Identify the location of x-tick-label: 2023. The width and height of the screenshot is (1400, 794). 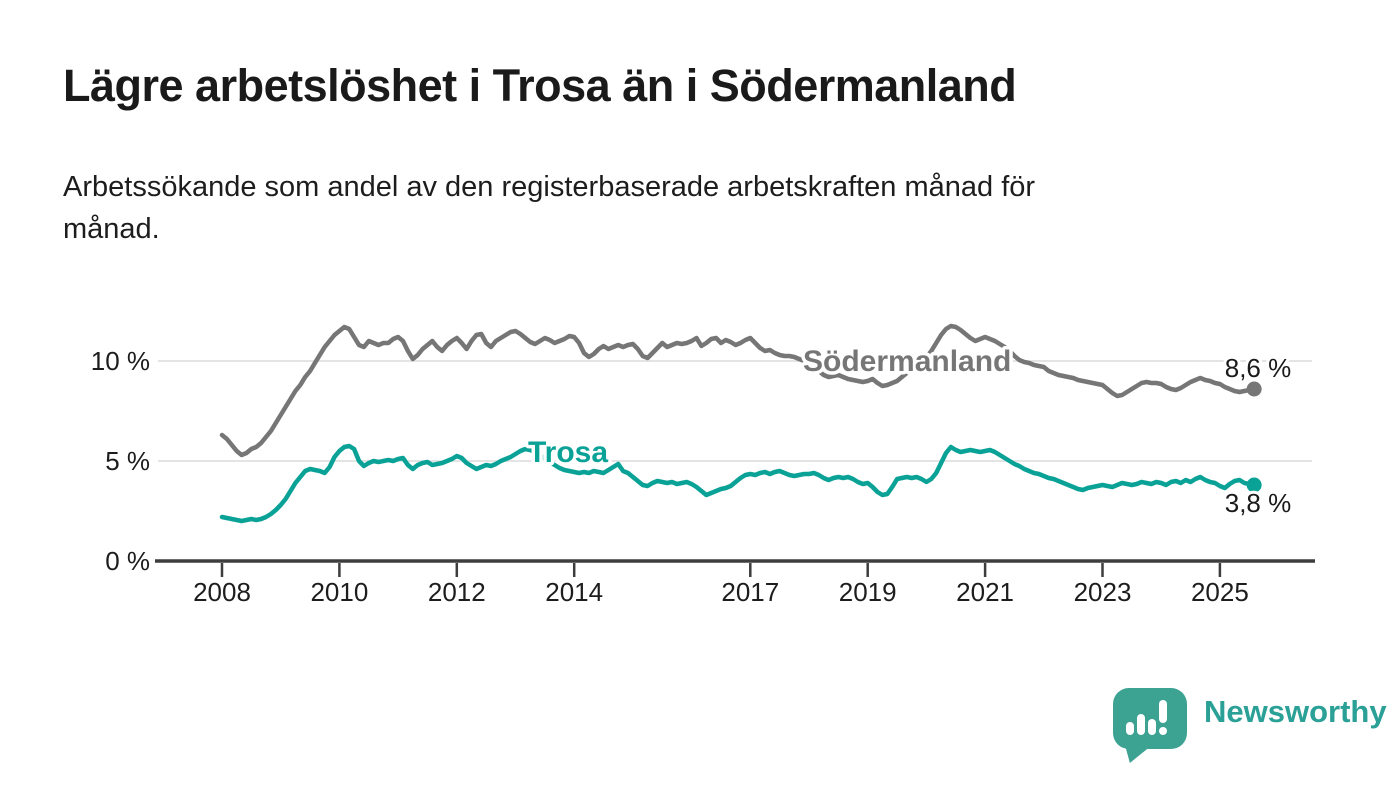
(1103, 592).